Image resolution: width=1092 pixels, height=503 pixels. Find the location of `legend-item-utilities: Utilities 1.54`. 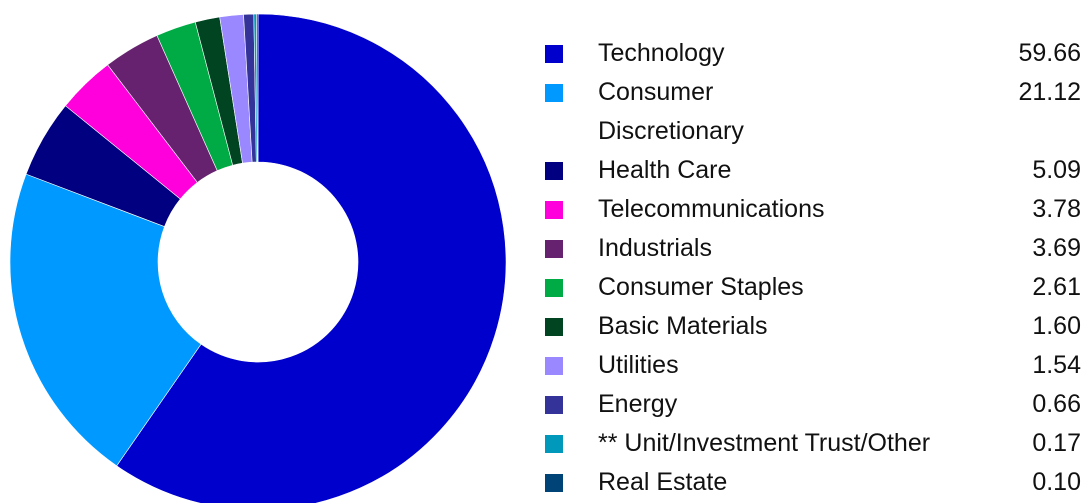

legend-item-utilities: Utilities 1.54 is located at coordinates (815, 365).